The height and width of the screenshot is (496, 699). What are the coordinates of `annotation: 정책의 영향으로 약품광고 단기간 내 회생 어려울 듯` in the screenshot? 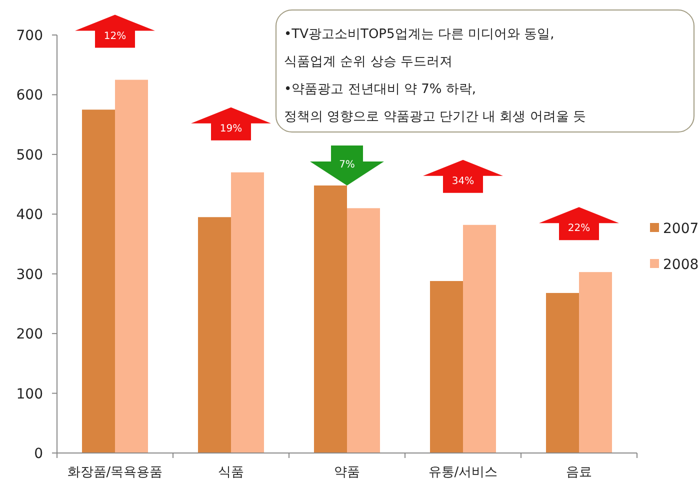 It's located at (435, 117).